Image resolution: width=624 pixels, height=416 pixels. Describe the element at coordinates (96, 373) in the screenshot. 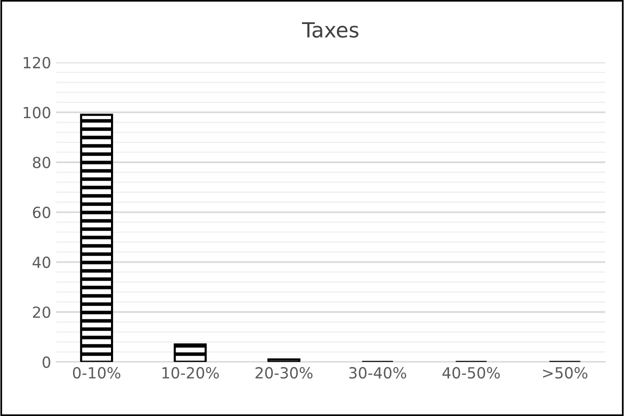

I see `x-tick-label: 0-10%` at that location.